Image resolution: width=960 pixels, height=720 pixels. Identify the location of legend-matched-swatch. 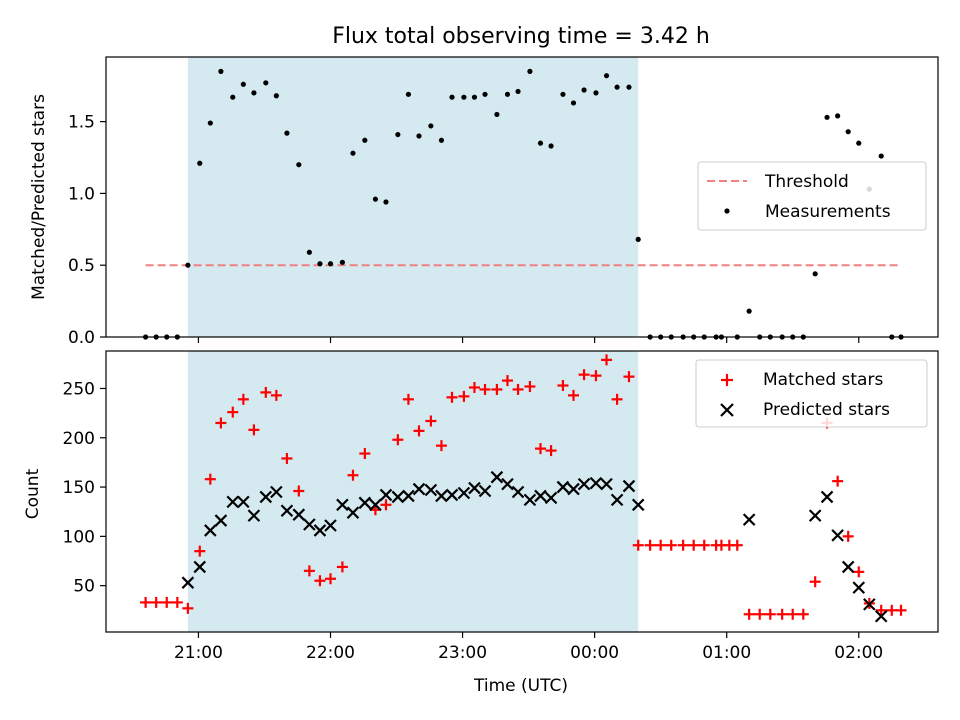
(727, 380).